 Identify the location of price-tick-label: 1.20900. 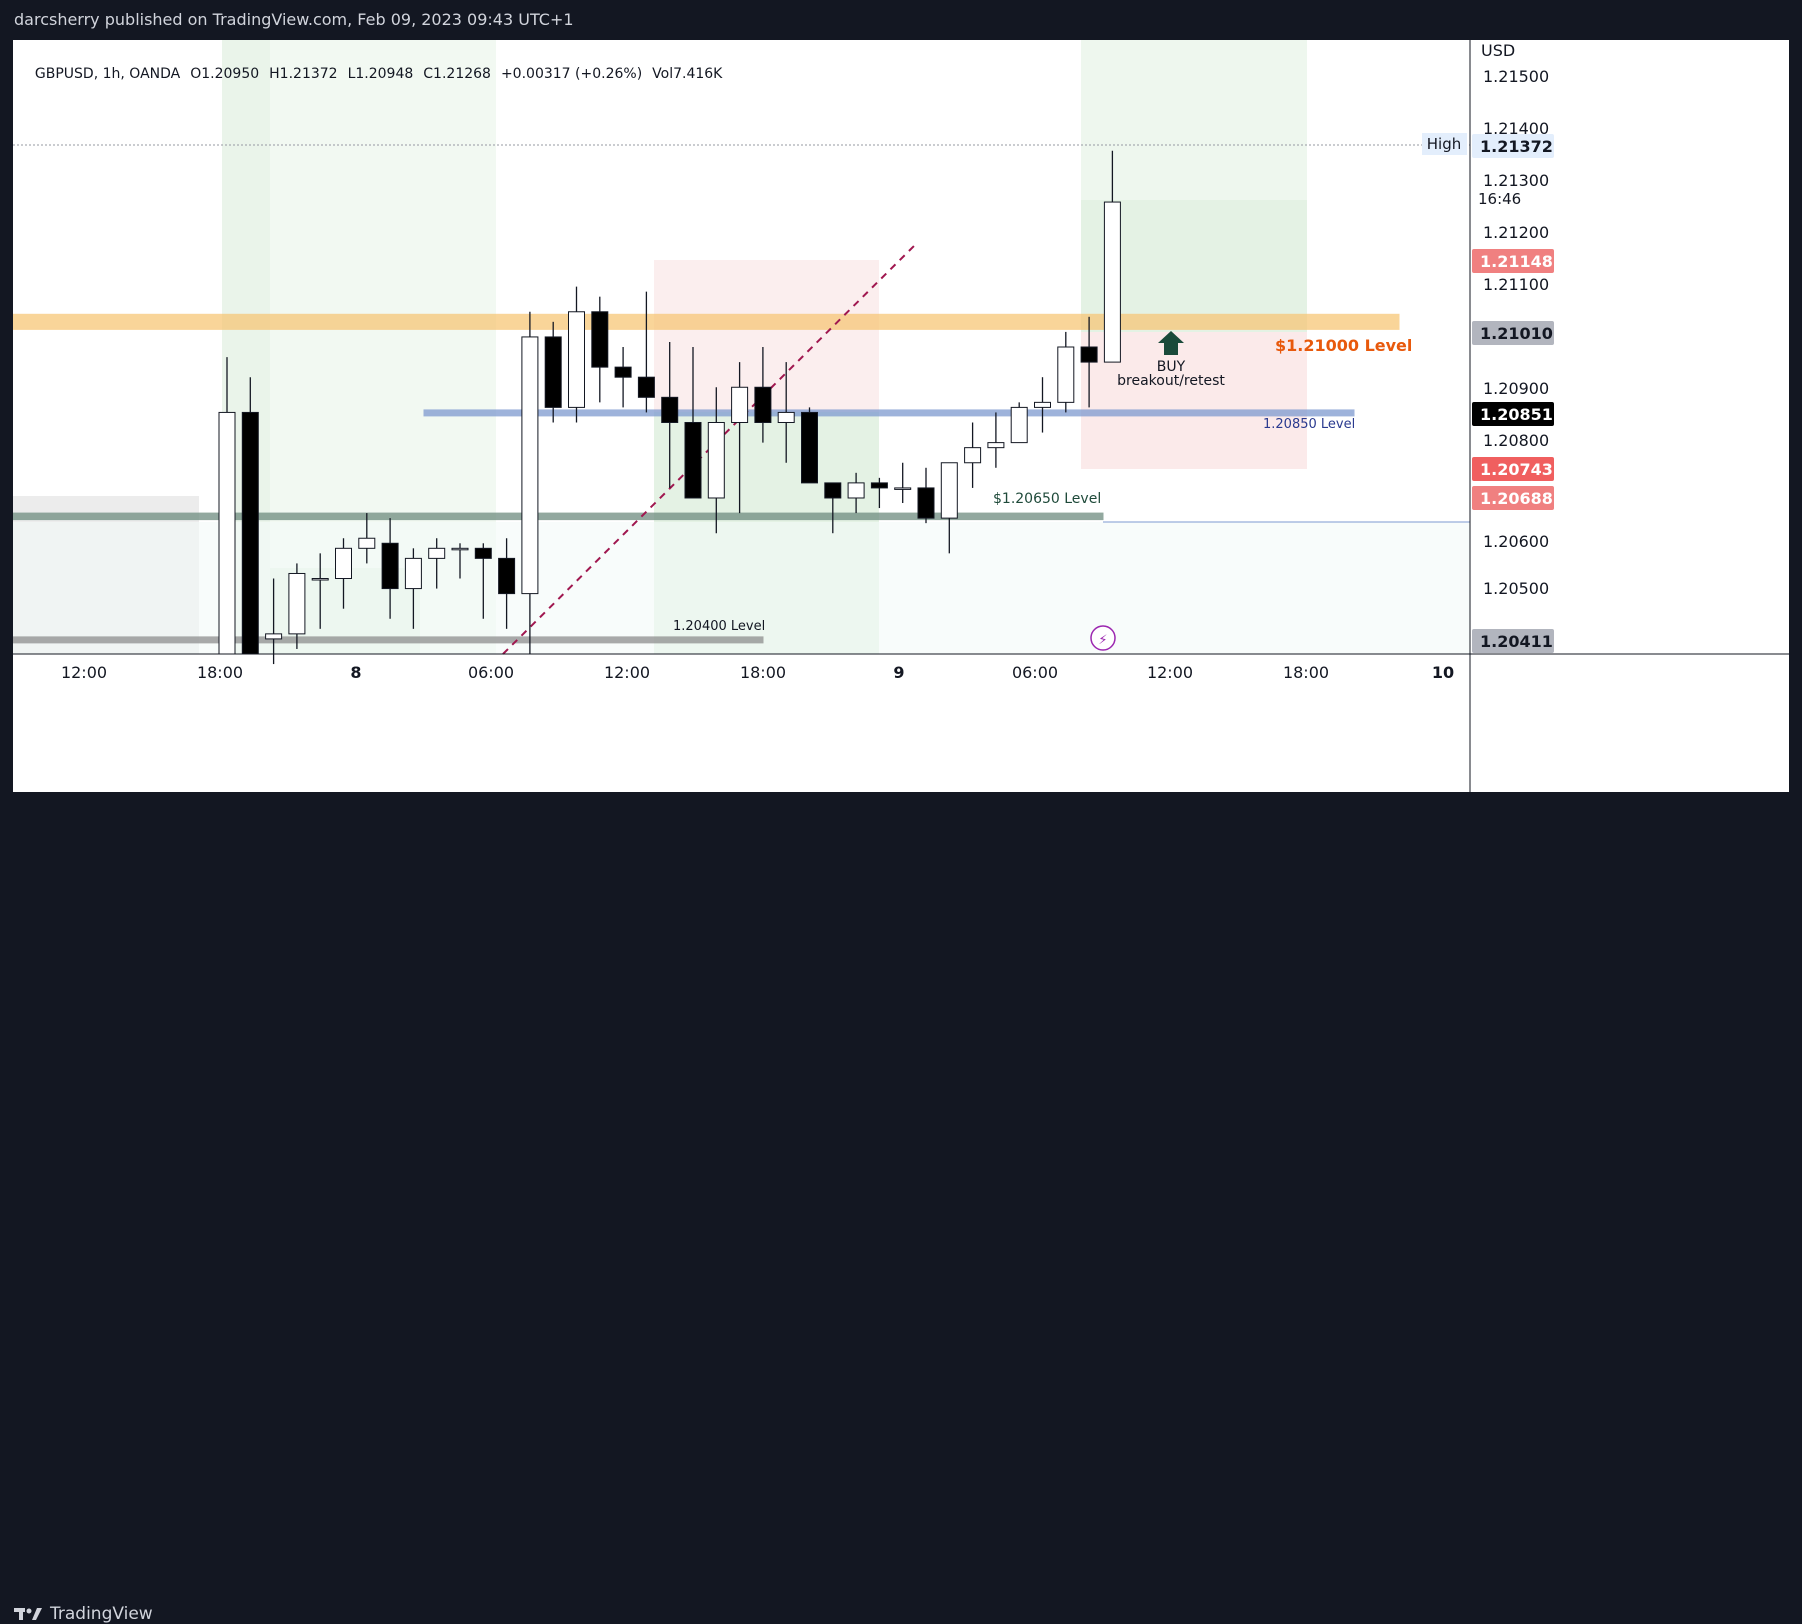
(1516, 388).